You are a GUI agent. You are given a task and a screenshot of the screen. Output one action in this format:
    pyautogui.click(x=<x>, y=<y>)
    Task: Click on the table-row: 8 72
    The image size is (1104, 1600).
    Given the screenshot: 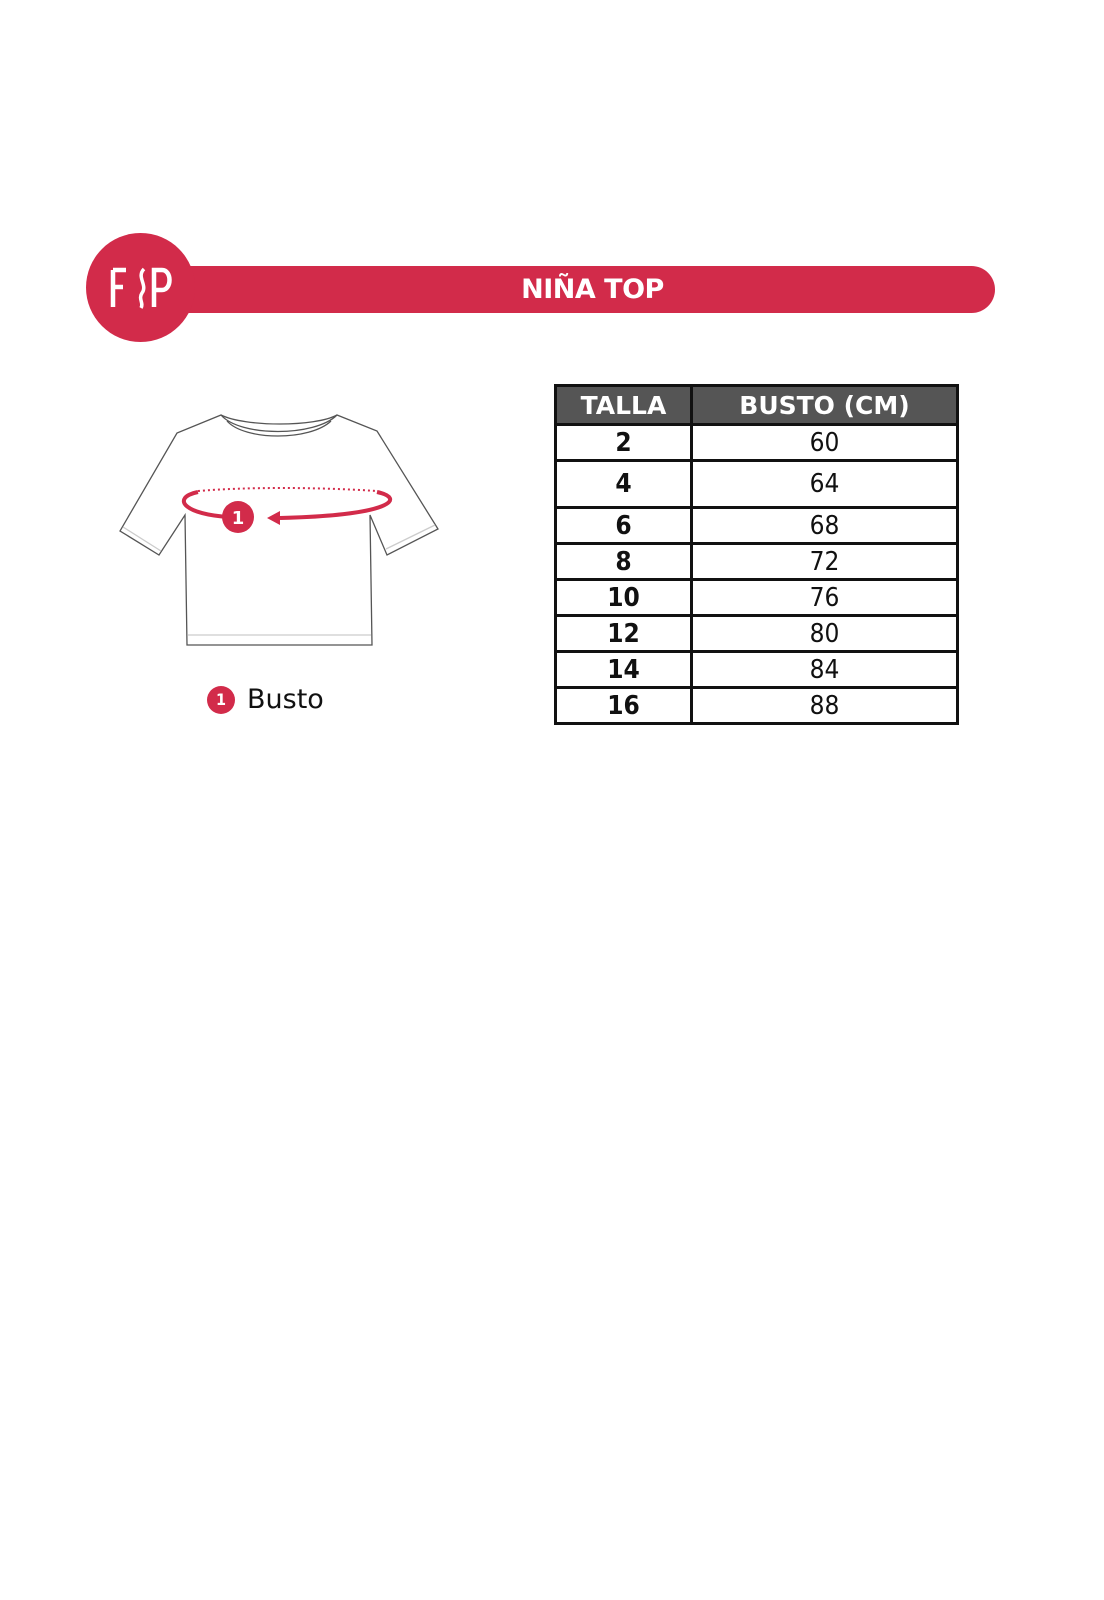 What is the action you would take?
    pyautogui.click(x=757, y=561)
    